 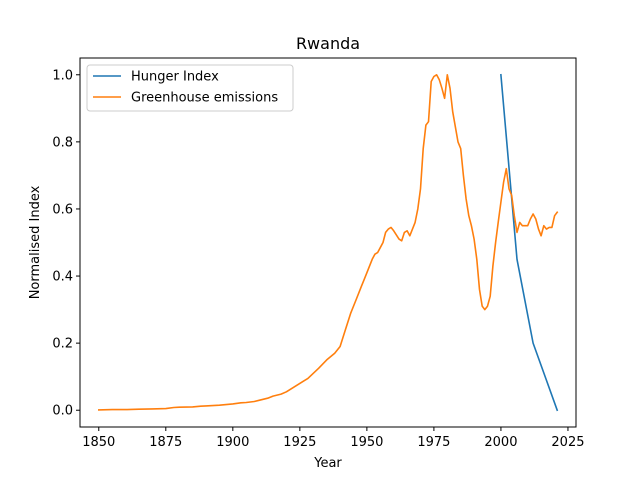 I want to click on y-tick-label: 0.6, so click(x=62, y=209).